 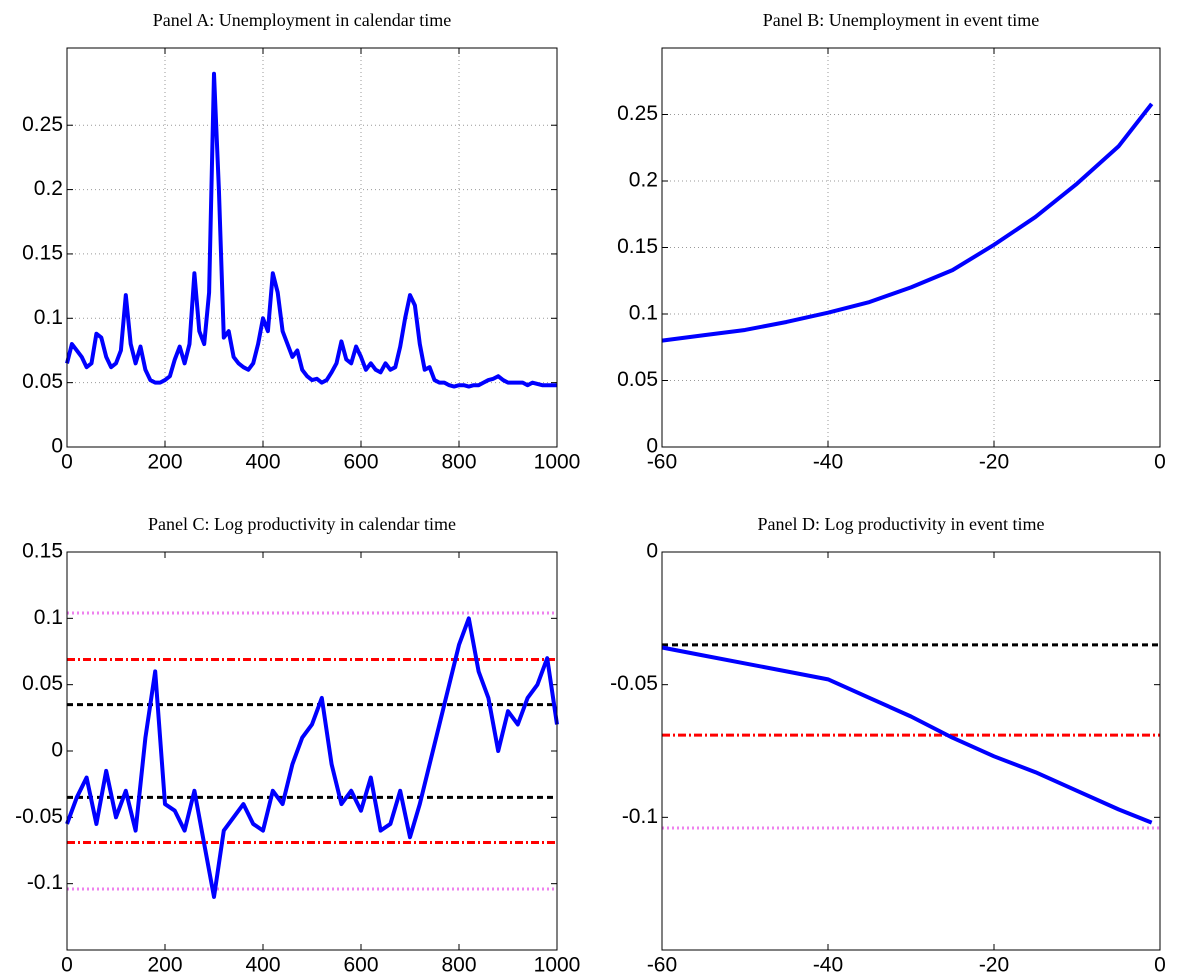 What do you see at coordinates (901, 524) in the screenshot?
I see `panel-title: Panel D: Log productivity in event time` at bounding box center [901, 524].